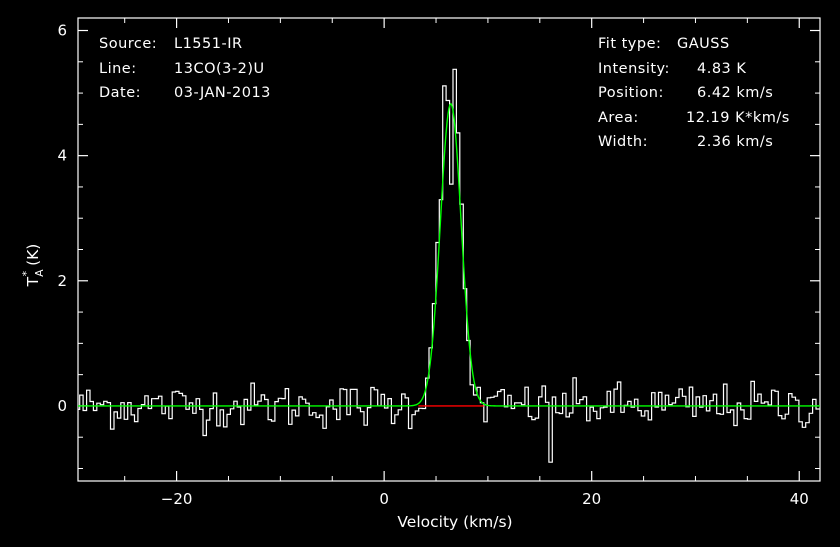  I want to click on source-value: L1551-IR, so click(208, 44).